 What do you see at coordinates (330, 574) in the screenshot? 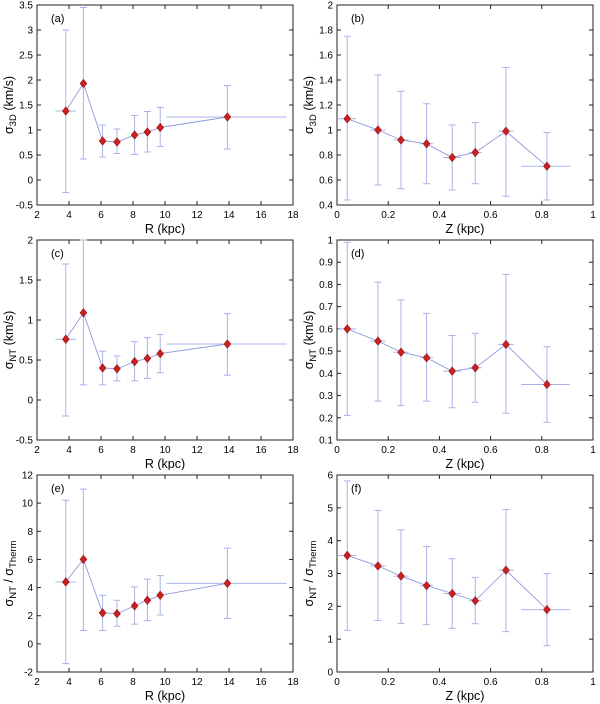
I see `y-tick-label: 3` at bounding box center [330, 574].